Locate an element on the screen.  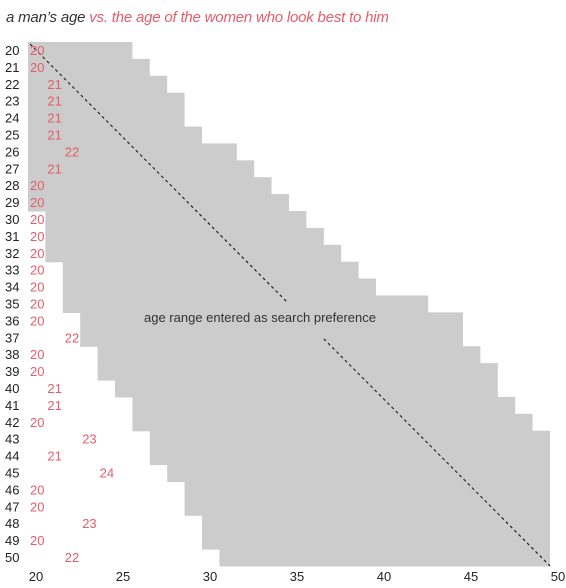
male-age-label: 27 is located at coordinates (12, 168).